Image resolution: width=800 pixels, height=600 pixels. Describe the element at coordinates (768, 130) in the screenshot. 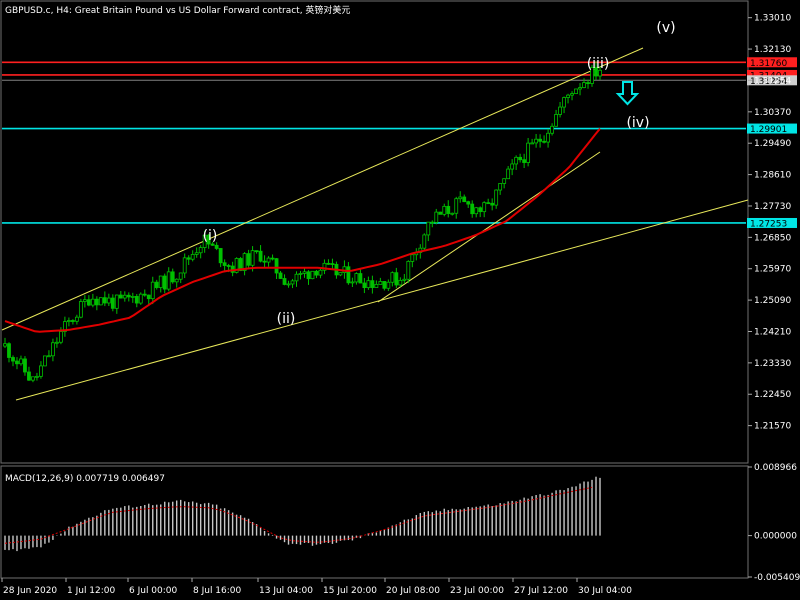

I see `price-level-label: 1.29901` at that location.